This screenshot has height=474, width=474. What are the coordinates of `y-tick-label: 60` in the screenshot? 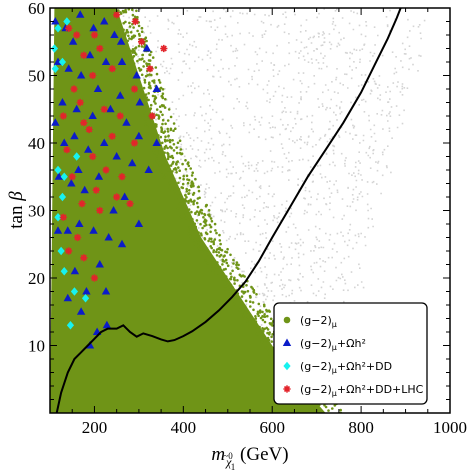 It's located at (36, 9).